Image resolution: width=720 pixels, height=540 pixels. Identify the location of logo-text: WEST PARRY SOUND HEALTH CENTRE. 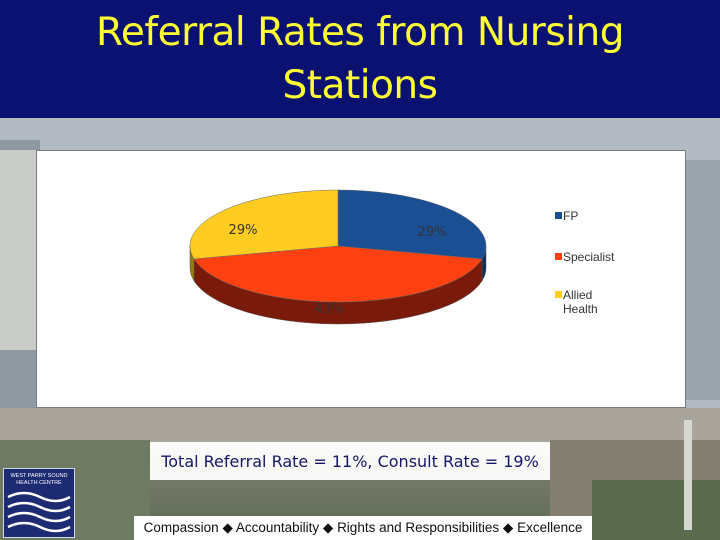
(39, 480).